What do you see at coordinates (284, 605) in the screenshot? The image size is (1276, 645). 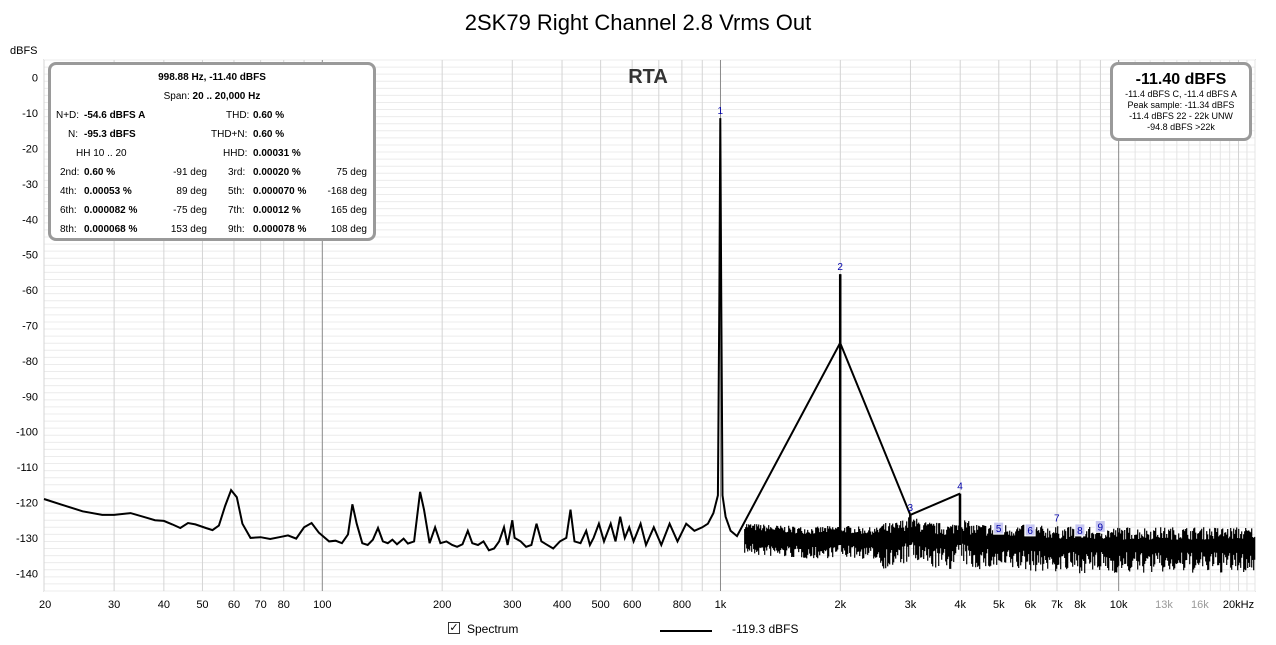 I see `x-tick-label: 80` at bounding box center [284, 605].